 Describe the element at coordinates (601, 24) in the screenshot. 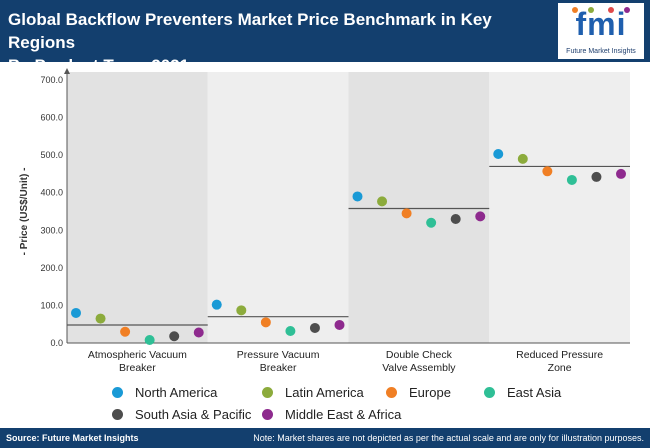

I see `logo-text: fmi` at that location.